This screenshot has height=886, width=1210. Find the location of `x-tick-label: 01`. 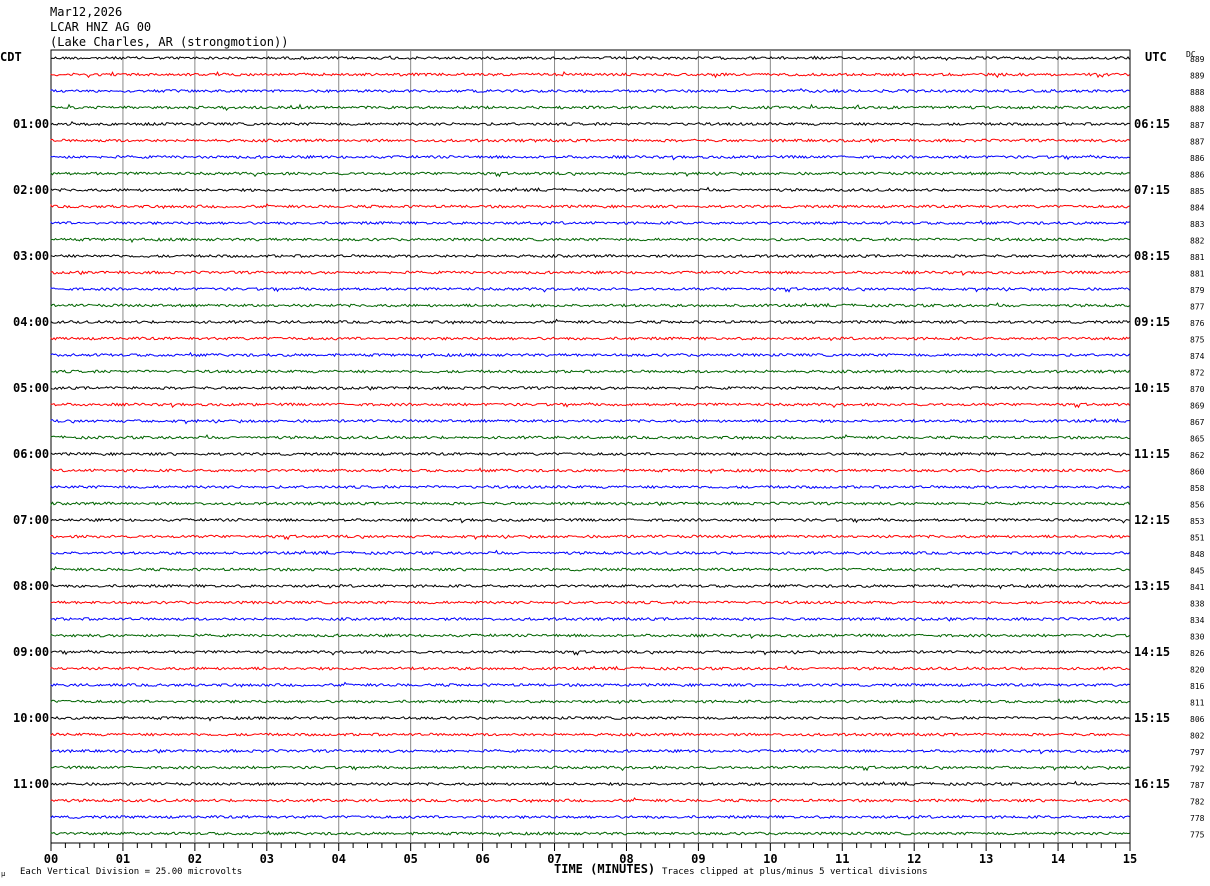

x-tick-label: 01 is located at coordinates (123, 859).